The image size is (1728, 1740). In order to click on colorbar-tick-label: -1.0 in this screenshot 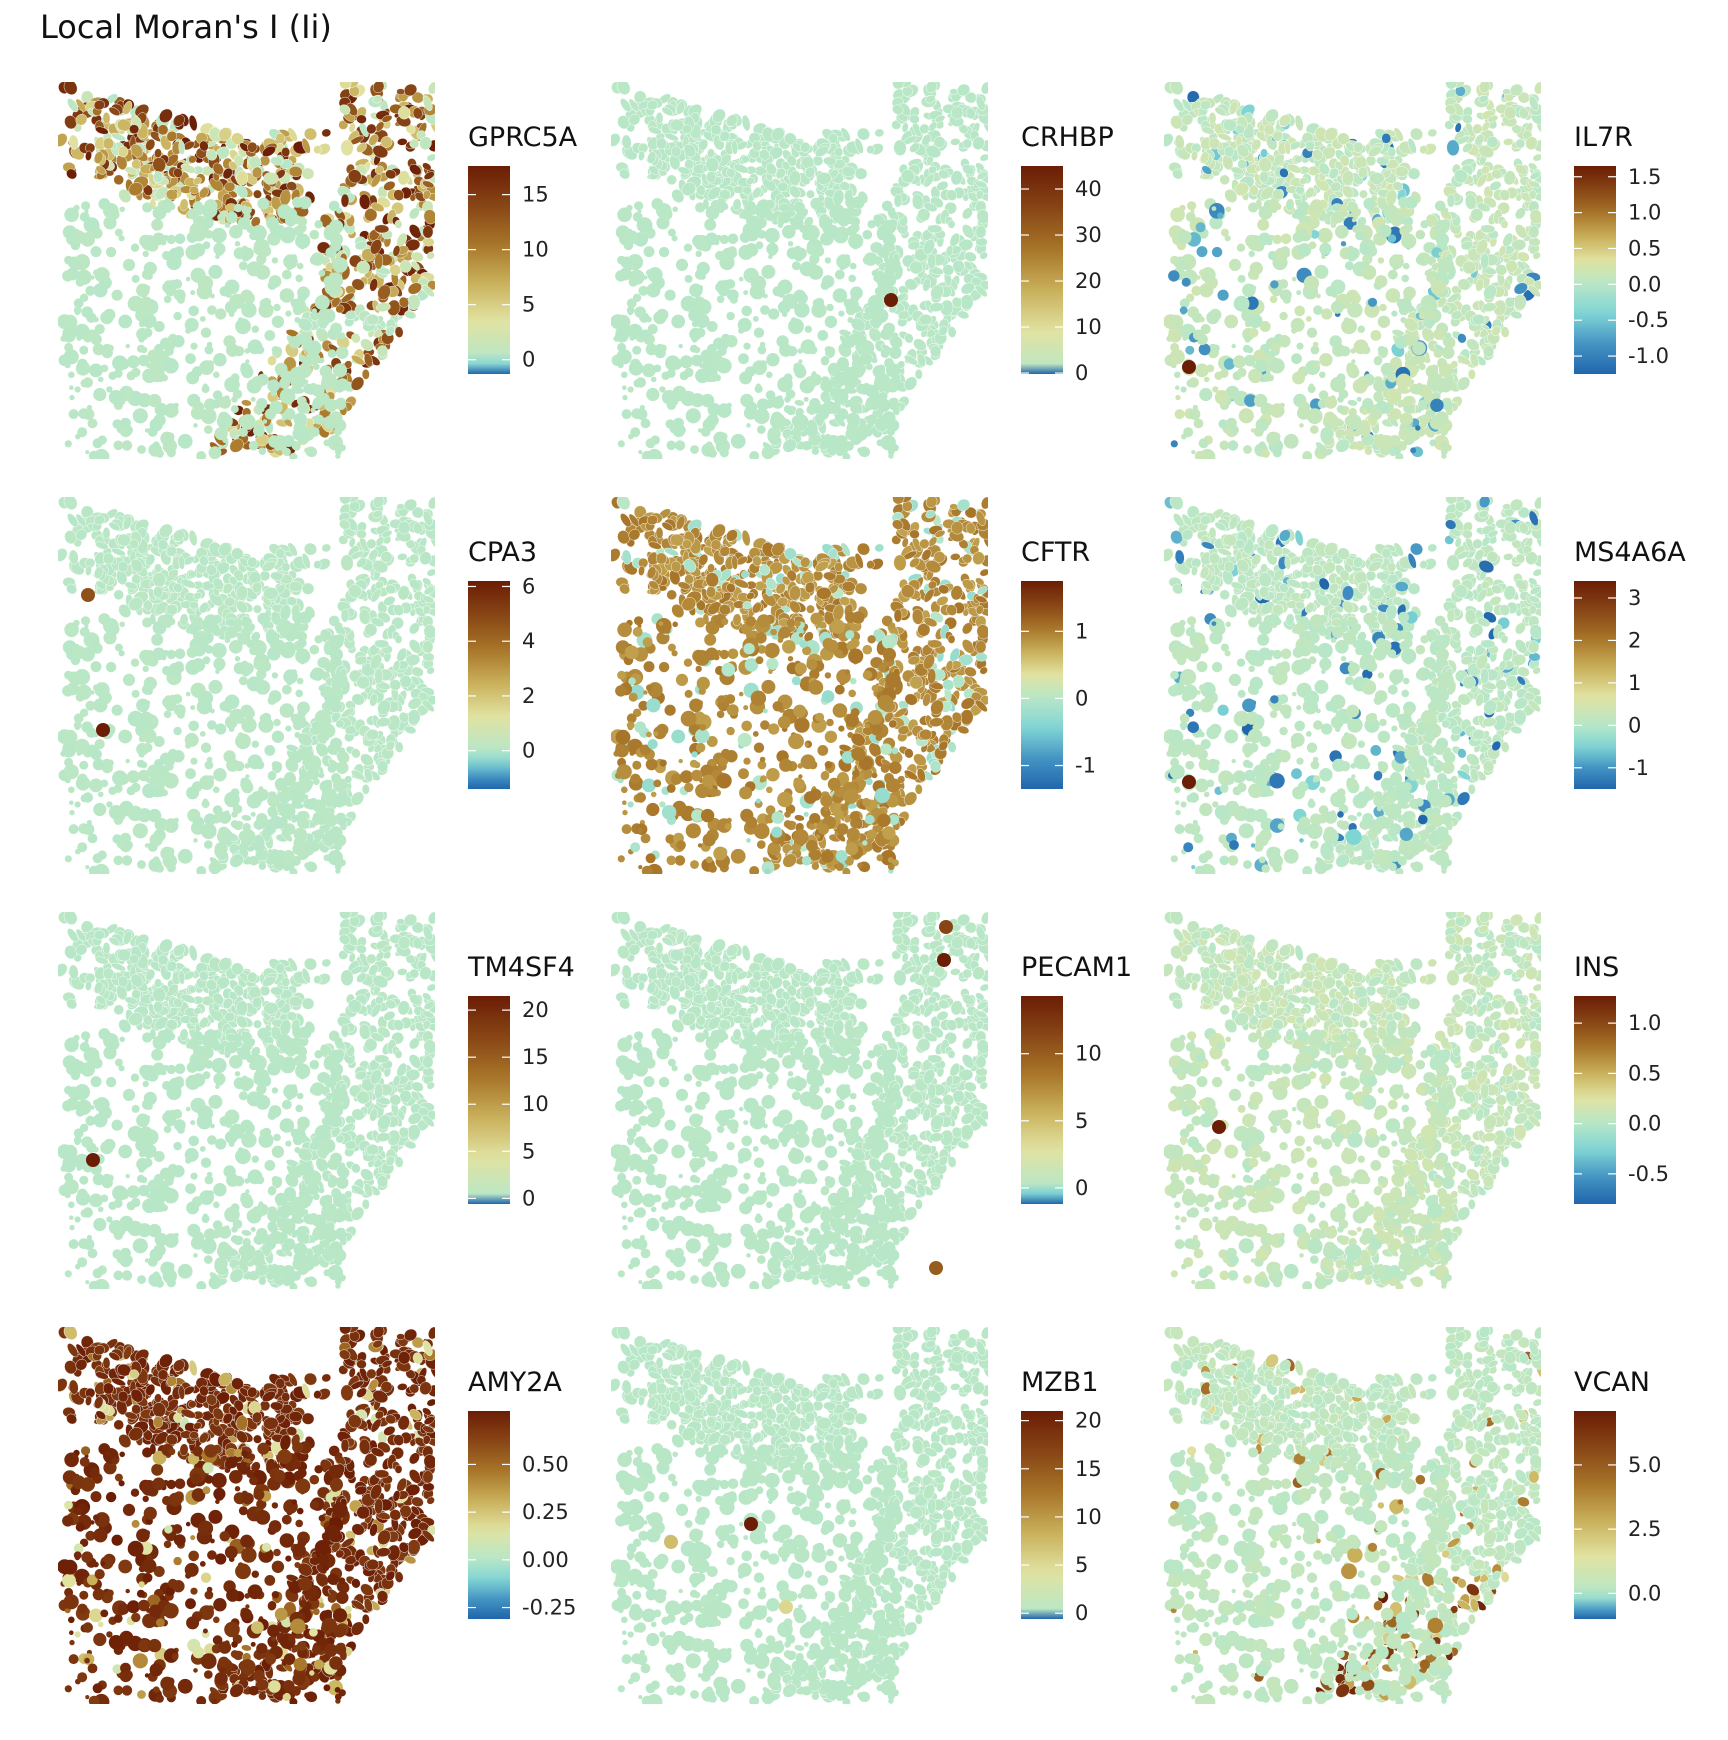, I will do `click(1648, 356)`.